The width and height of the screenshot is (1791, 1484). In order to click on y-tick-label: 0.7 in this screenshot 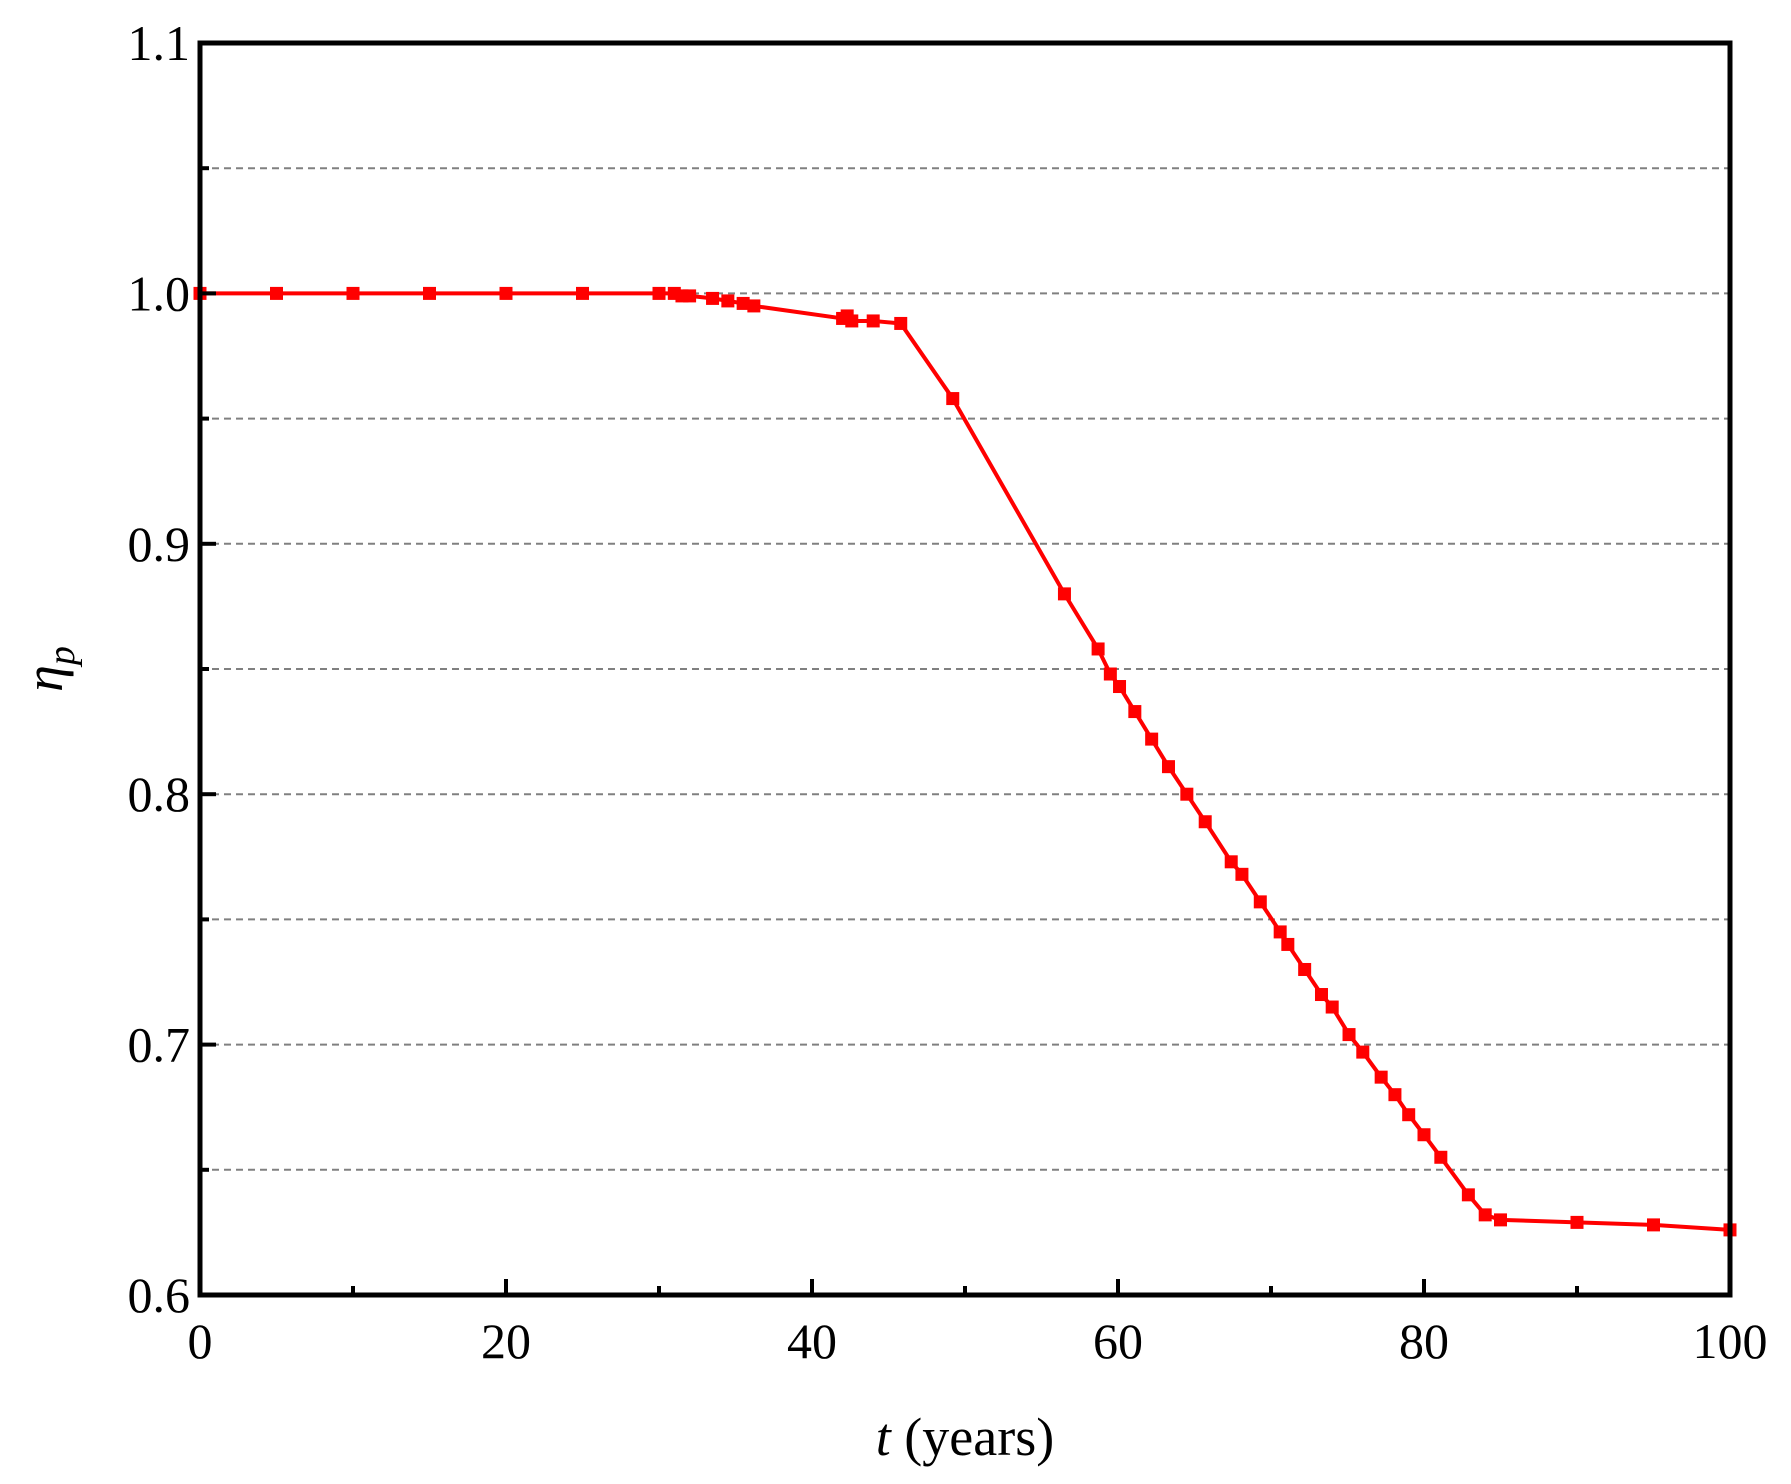, I will do `click(159, 1045)`.